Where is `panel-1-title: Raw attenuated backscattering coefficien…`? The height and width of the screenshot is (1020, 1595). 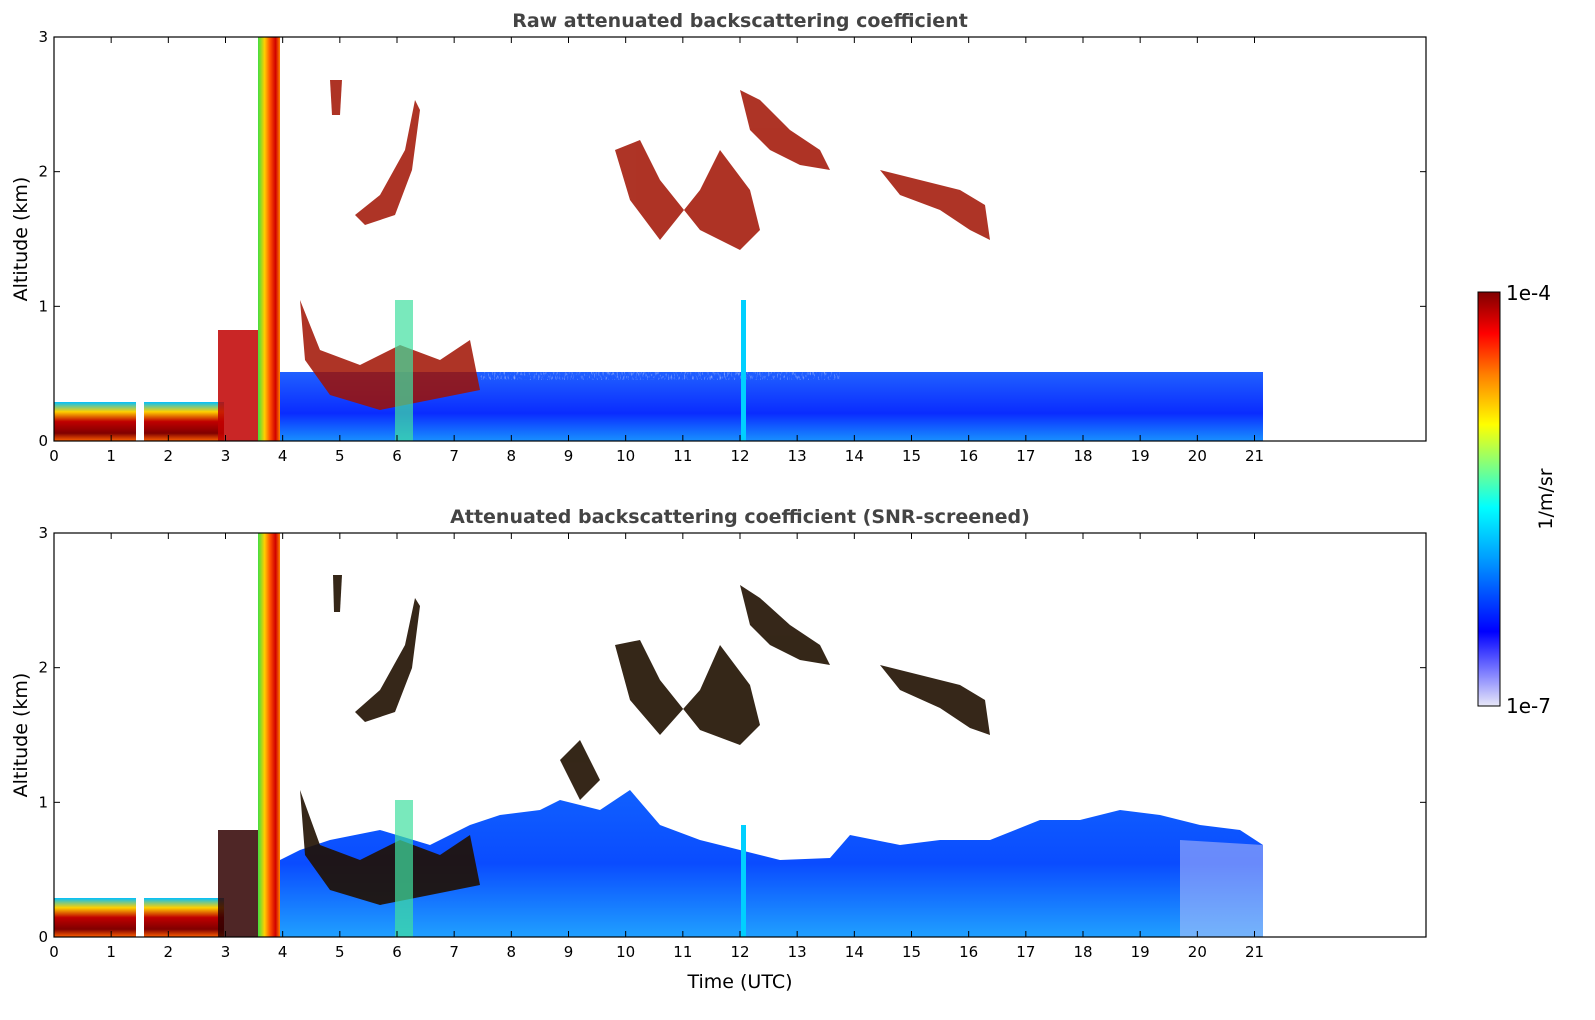
panel-1-title: Raw attenuated backscattering coefficien… is located at coordinates (740, 21).